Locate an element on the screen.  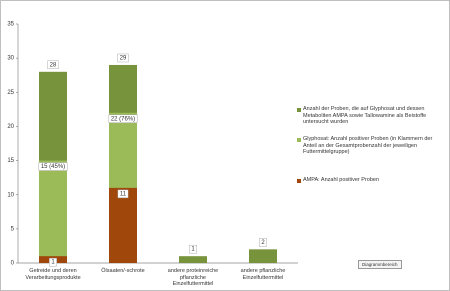
y-tick-label: 25 is located at coordinates (10, 93).